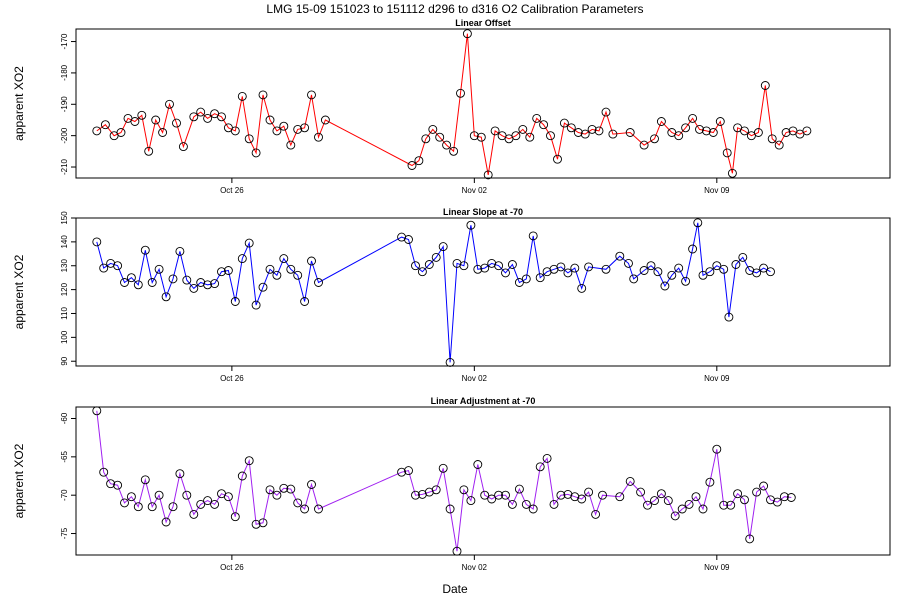 The image size is (900, 600). Describe the element at coordinates (475, 378) in the screenshot. I see `linear-slope-x-tick-label: Nov 02` at that location.